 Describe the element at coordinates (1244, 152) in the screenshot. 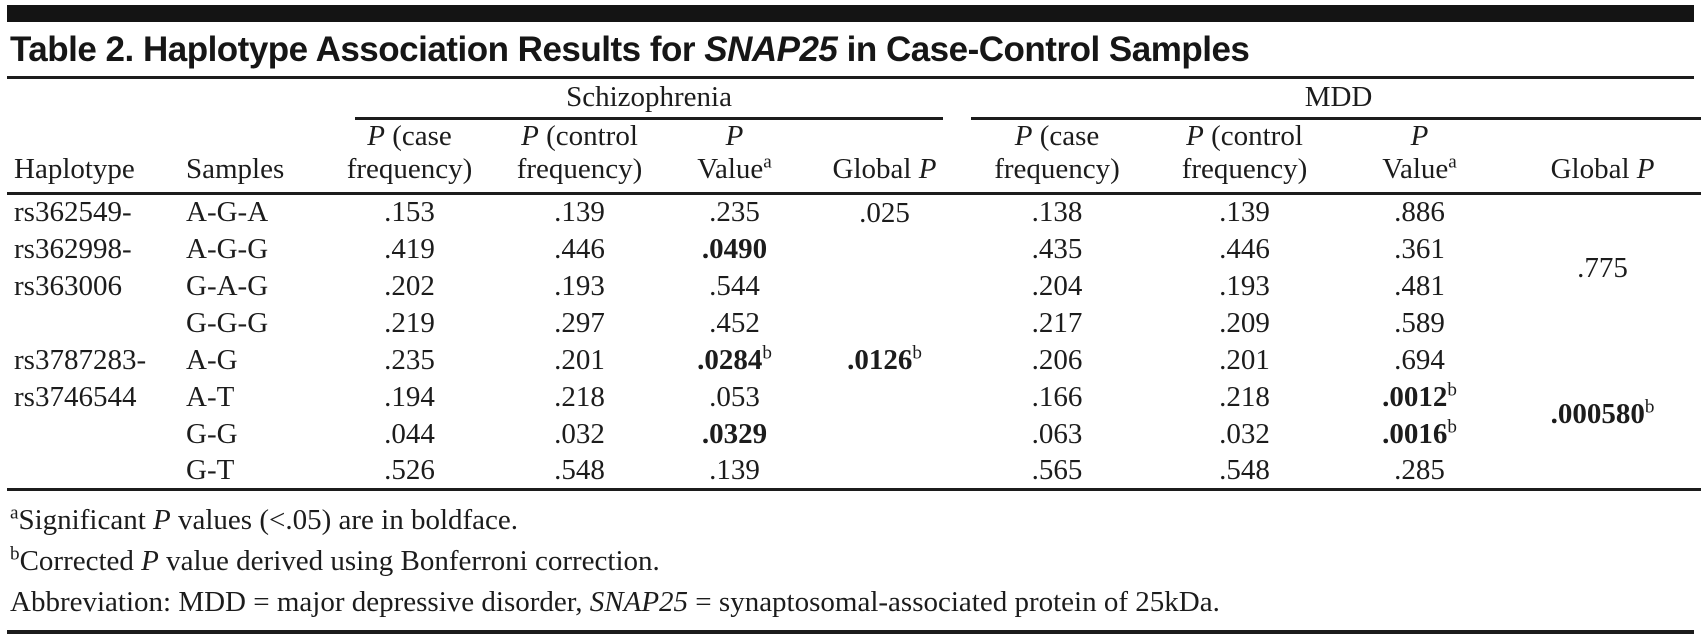

I see `col-mdd-p-control: P (control frequency)` at that location.